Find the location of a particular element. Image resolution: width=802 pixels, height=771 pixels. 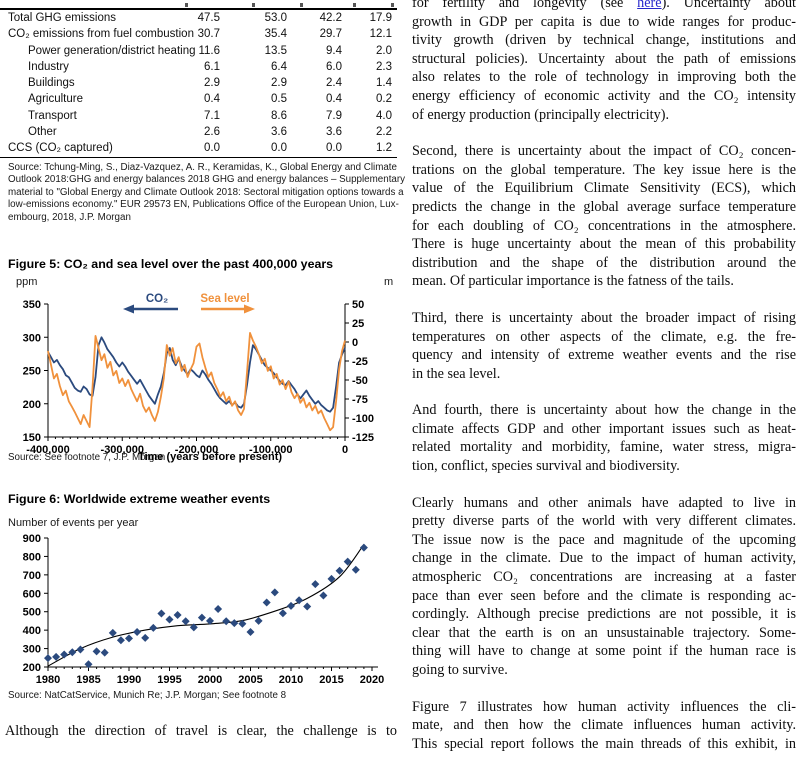

text-segment: for fertility and longevity (see is located at coordinates (525, 5).